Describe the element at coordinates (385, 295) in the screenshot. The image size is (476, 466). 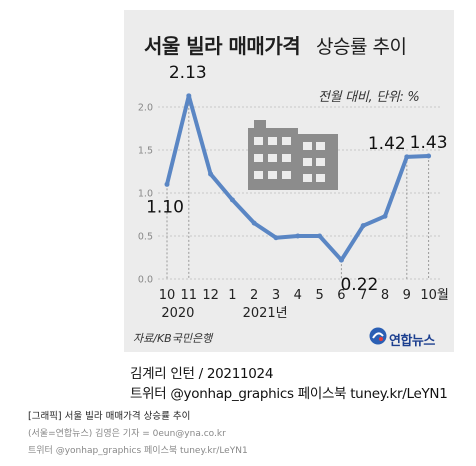
I see `x-tick-label: 8` at that location.